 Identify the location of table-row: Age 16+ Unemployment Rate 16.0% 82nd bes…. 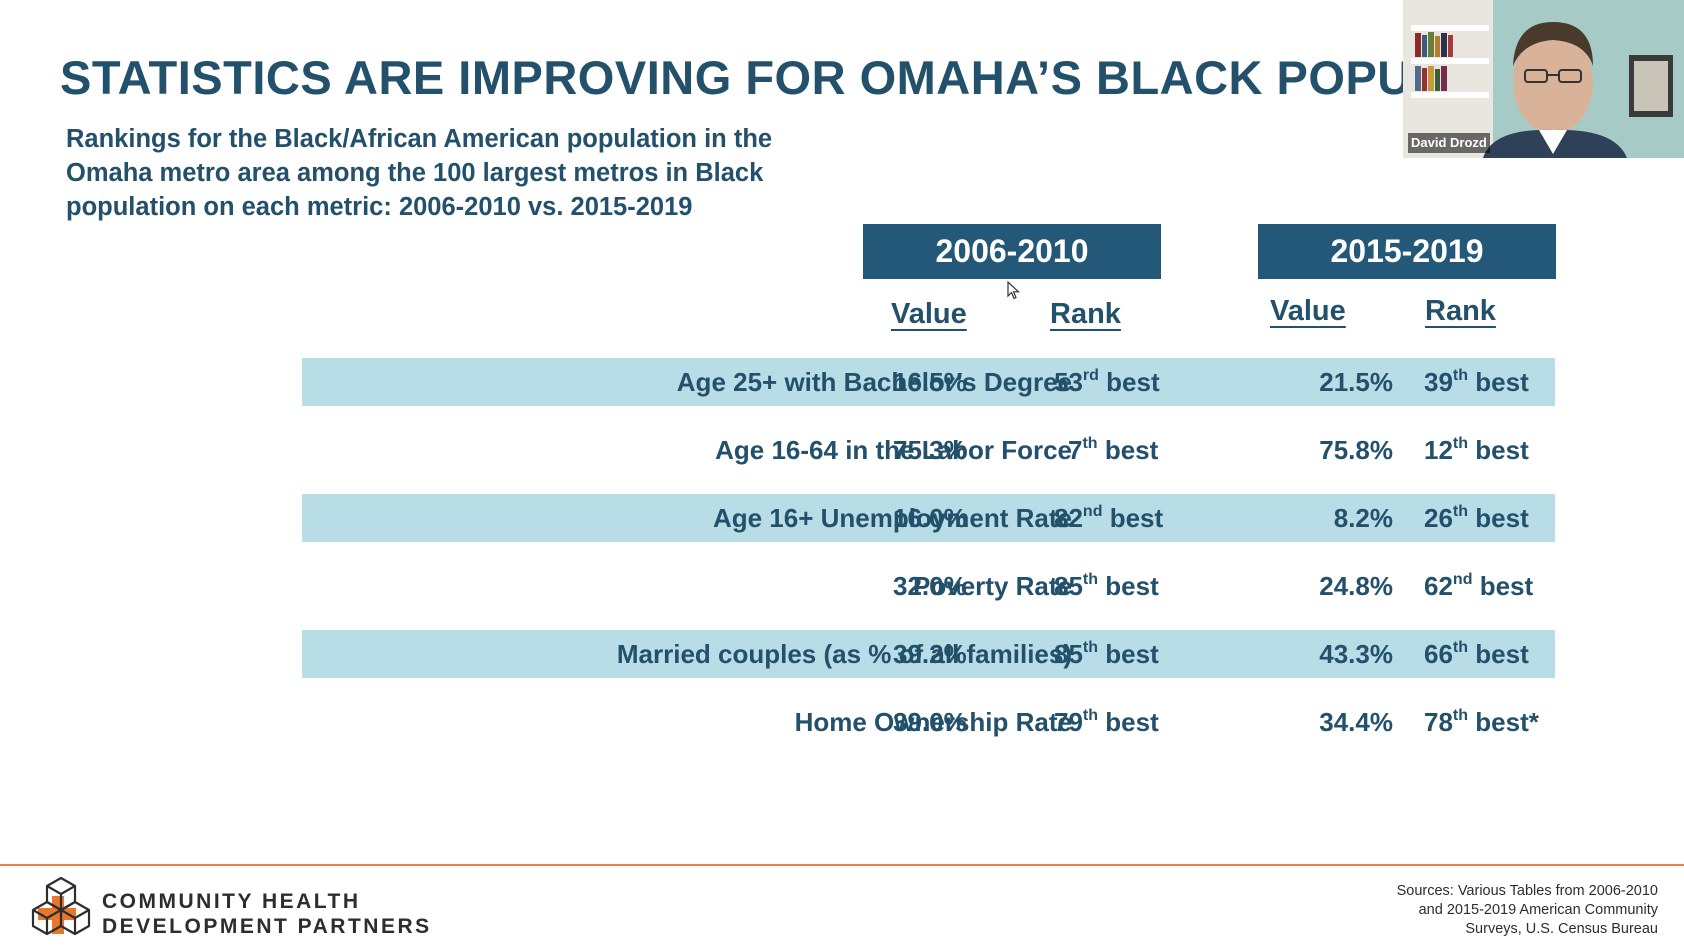
(928, 518).